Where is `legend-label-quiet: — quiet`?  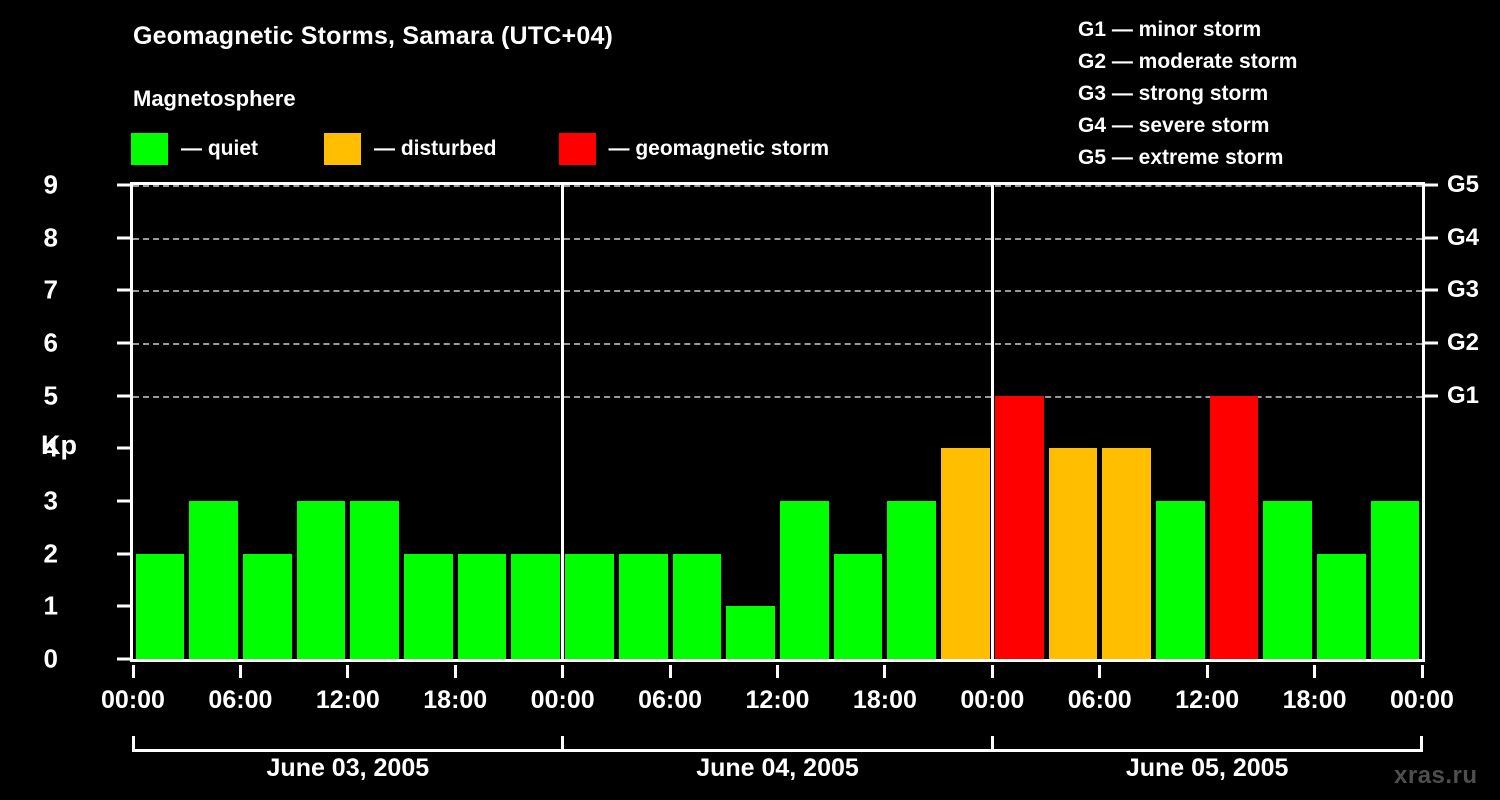 legend-label-quiet: — quiet is located at coordinates (219, 148).